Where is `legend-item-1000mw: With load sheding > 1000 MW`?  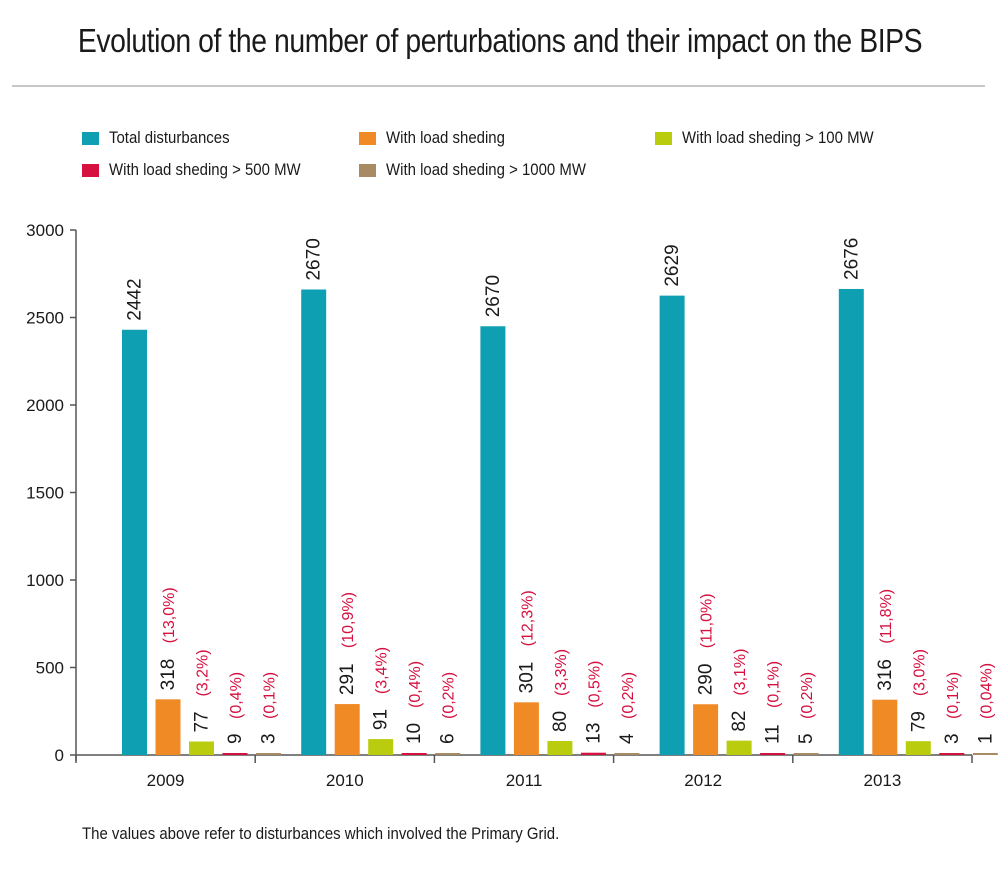
legend-item-1000mw: With load sheding > 1000 MW is located at coordinates (486, 170).